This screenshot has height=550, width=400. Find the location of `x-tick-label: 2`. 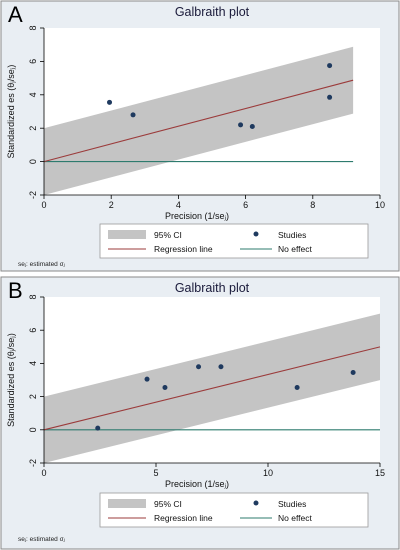

x-tick-label: 2 is located at coordinates (111, 205).